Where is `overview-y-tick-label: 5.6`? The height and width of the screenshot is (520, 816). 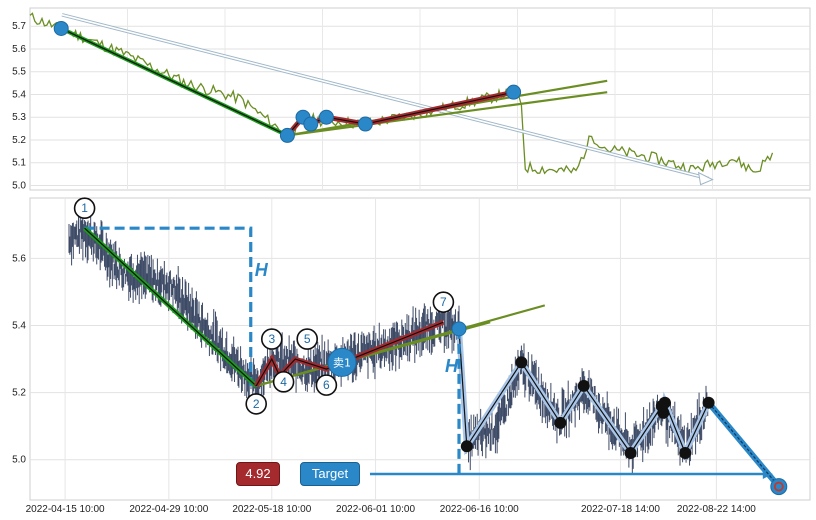
overview-y-tick-label: 5.6 is located at coordinates (19, 49).